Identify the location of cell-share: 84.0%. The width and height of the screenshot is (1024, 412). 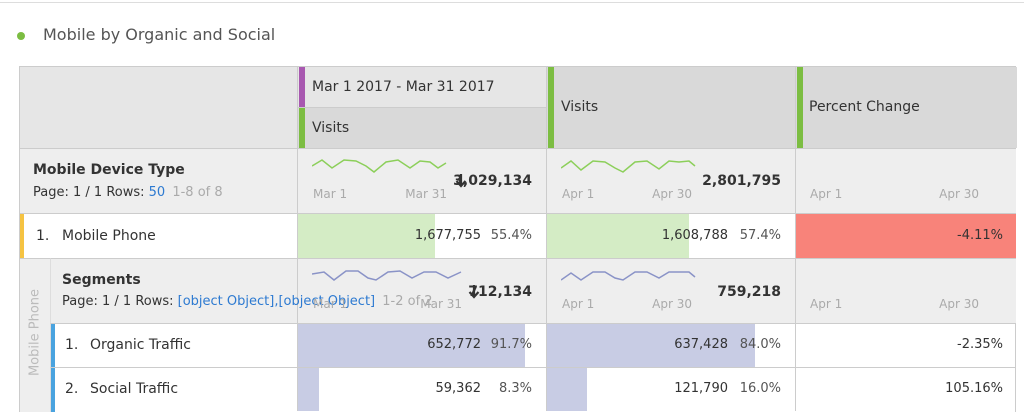
(760, 344).